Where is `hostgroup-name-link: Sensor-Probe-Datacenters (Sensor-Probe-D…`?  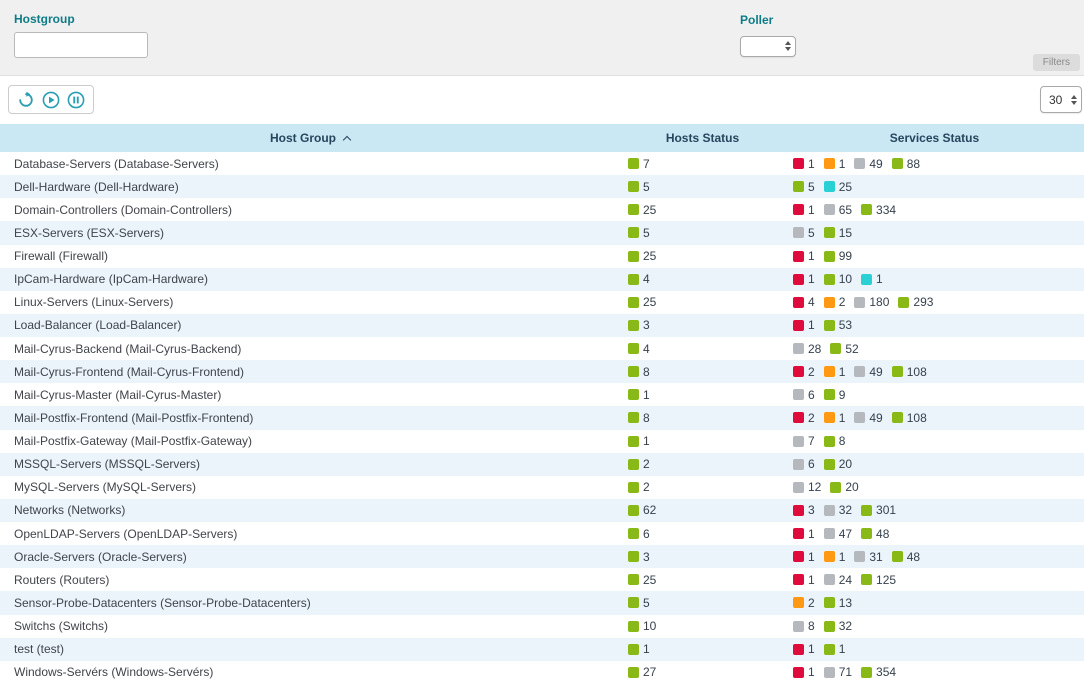
hostgroup-name-link: Sensor-Probe-Datacenters (Sensor-Probe-D… is located at coordinates (162, 602).